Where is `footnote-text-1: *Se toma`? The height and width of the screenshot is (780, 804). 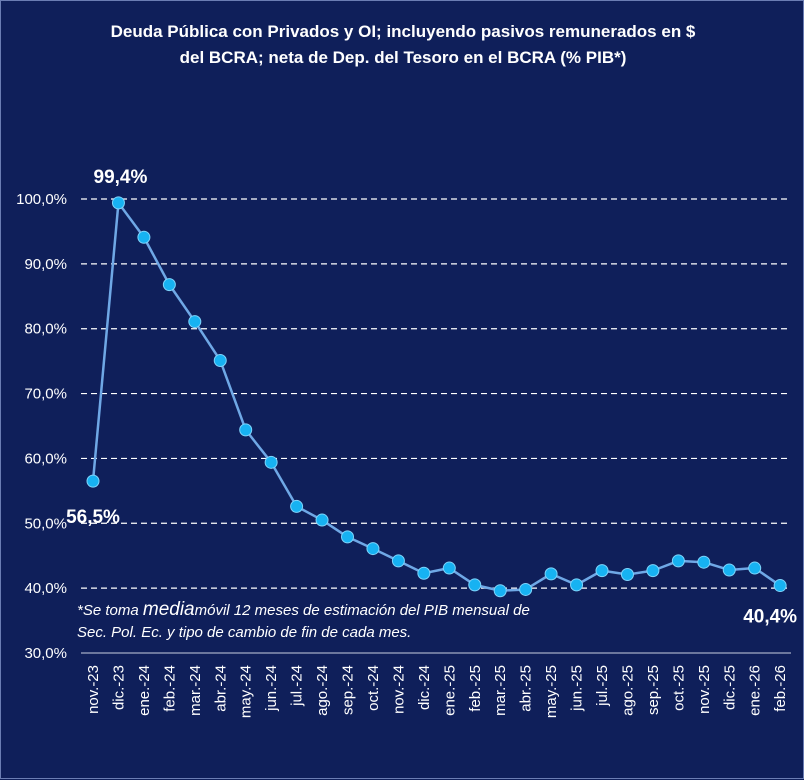 footnote-text-1: *Se toma is located at coordinates (110, 610).